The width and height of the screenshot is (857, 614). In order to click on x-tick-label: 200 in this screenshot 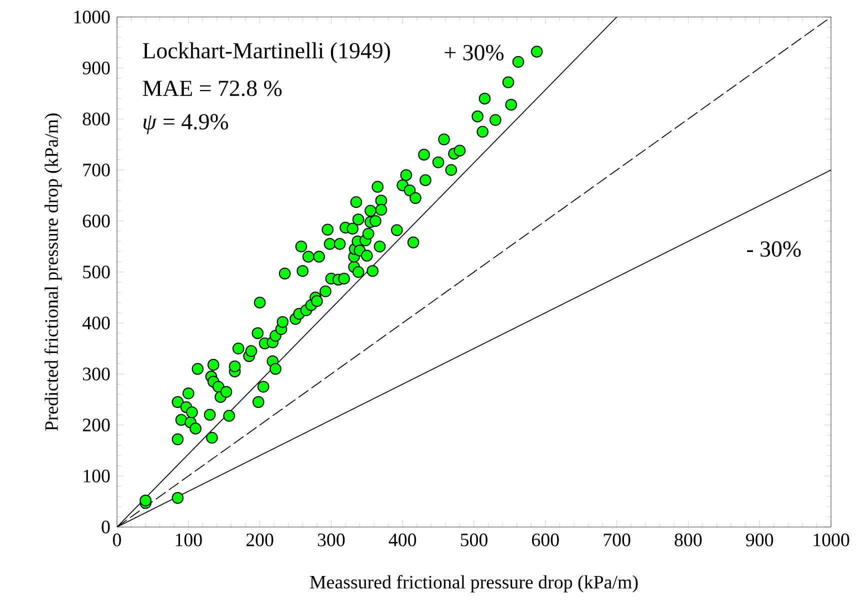, I will do `click(260, 540)`.